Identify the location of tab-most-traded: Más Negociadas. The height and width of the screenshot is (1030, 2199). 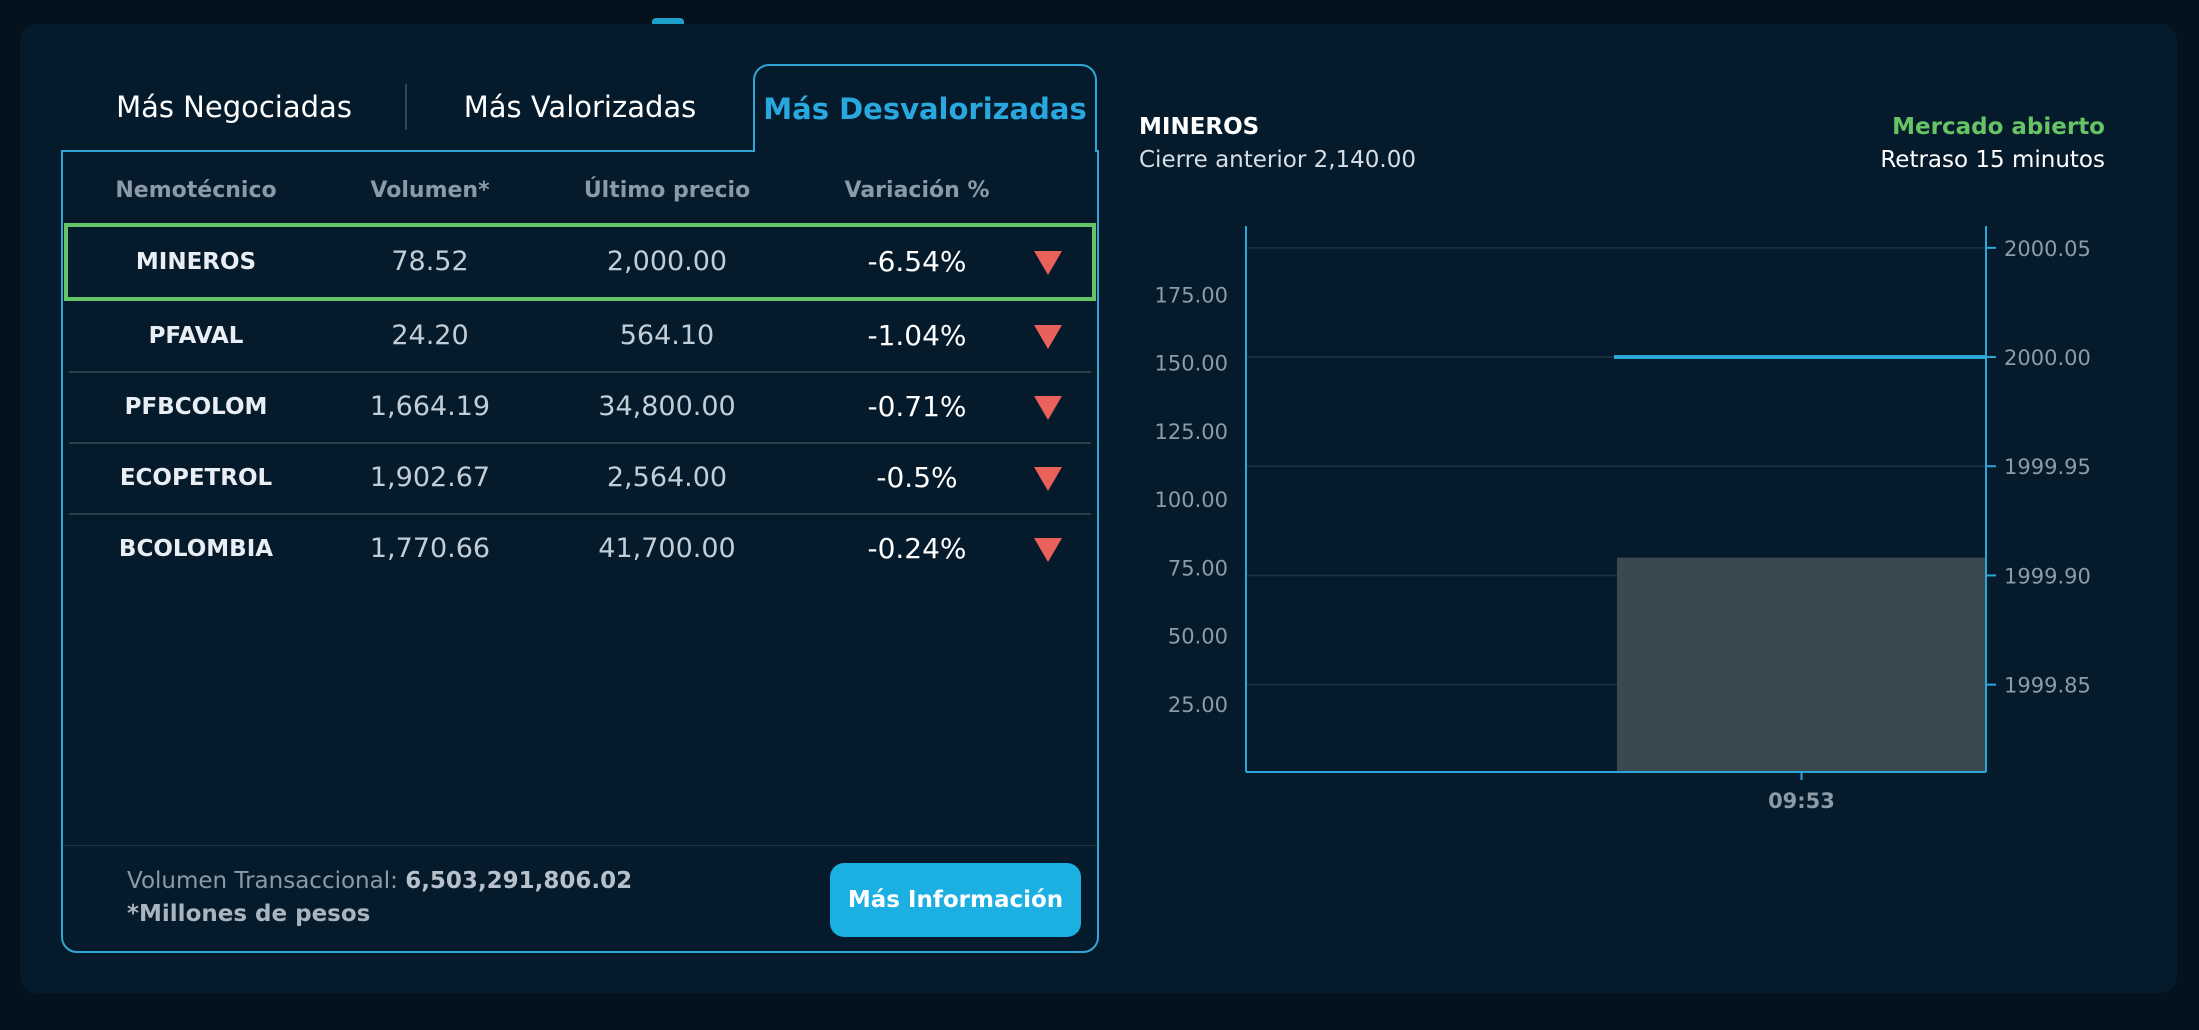
(234, 107).